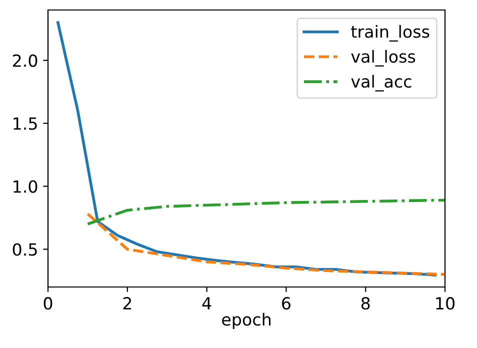 The width and height of the screenshot is (477, 348). Describe the element at coordinates (383, 58) in the screenshot. I see `legend-label: val_loss` at that location.